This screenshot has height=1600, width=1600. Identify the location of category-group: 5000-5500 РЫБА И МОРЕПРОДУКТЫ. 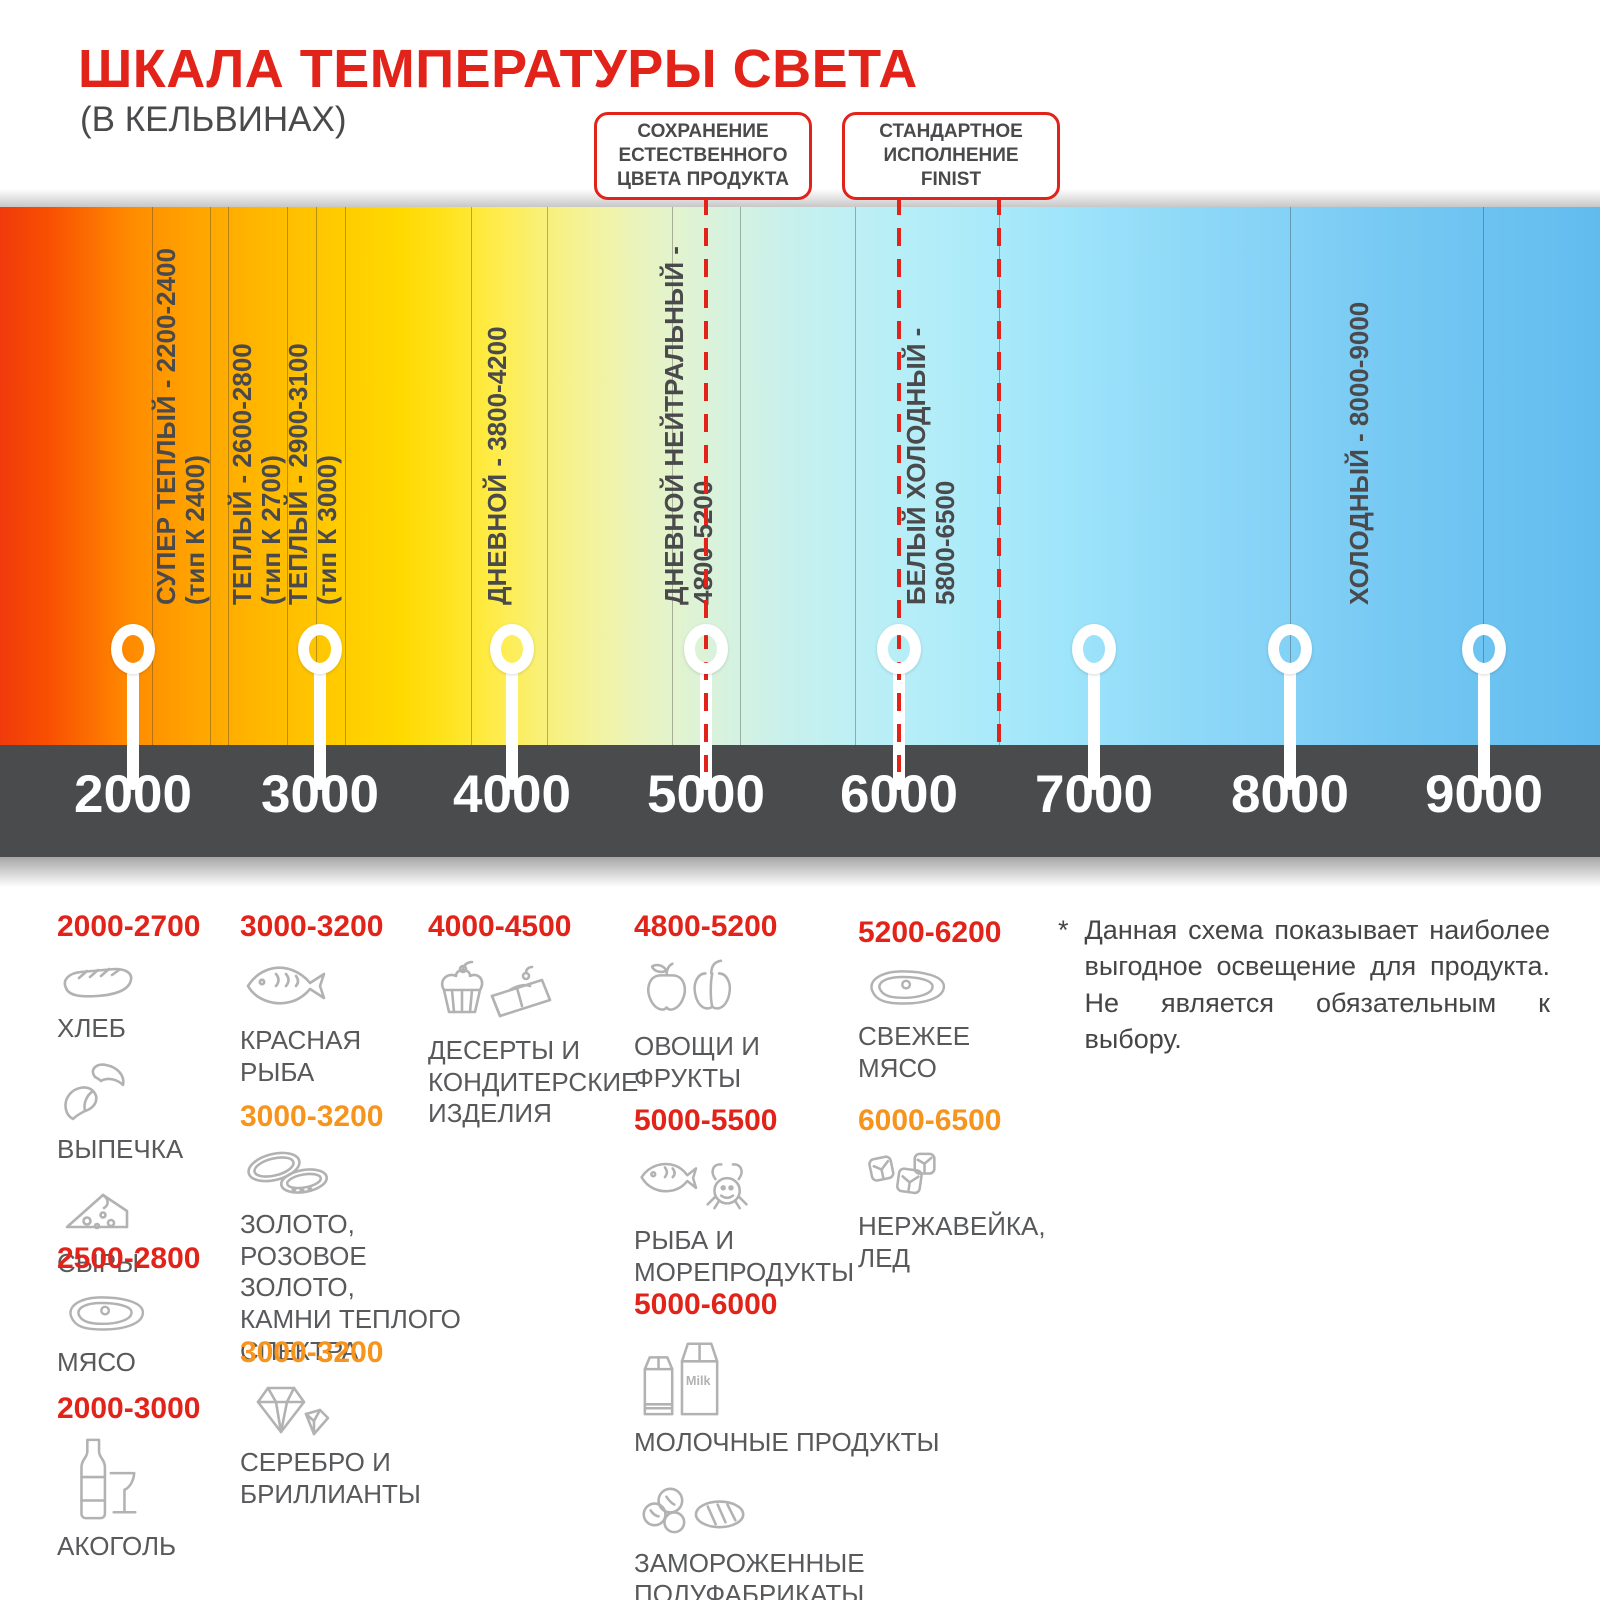
(749, 1204).